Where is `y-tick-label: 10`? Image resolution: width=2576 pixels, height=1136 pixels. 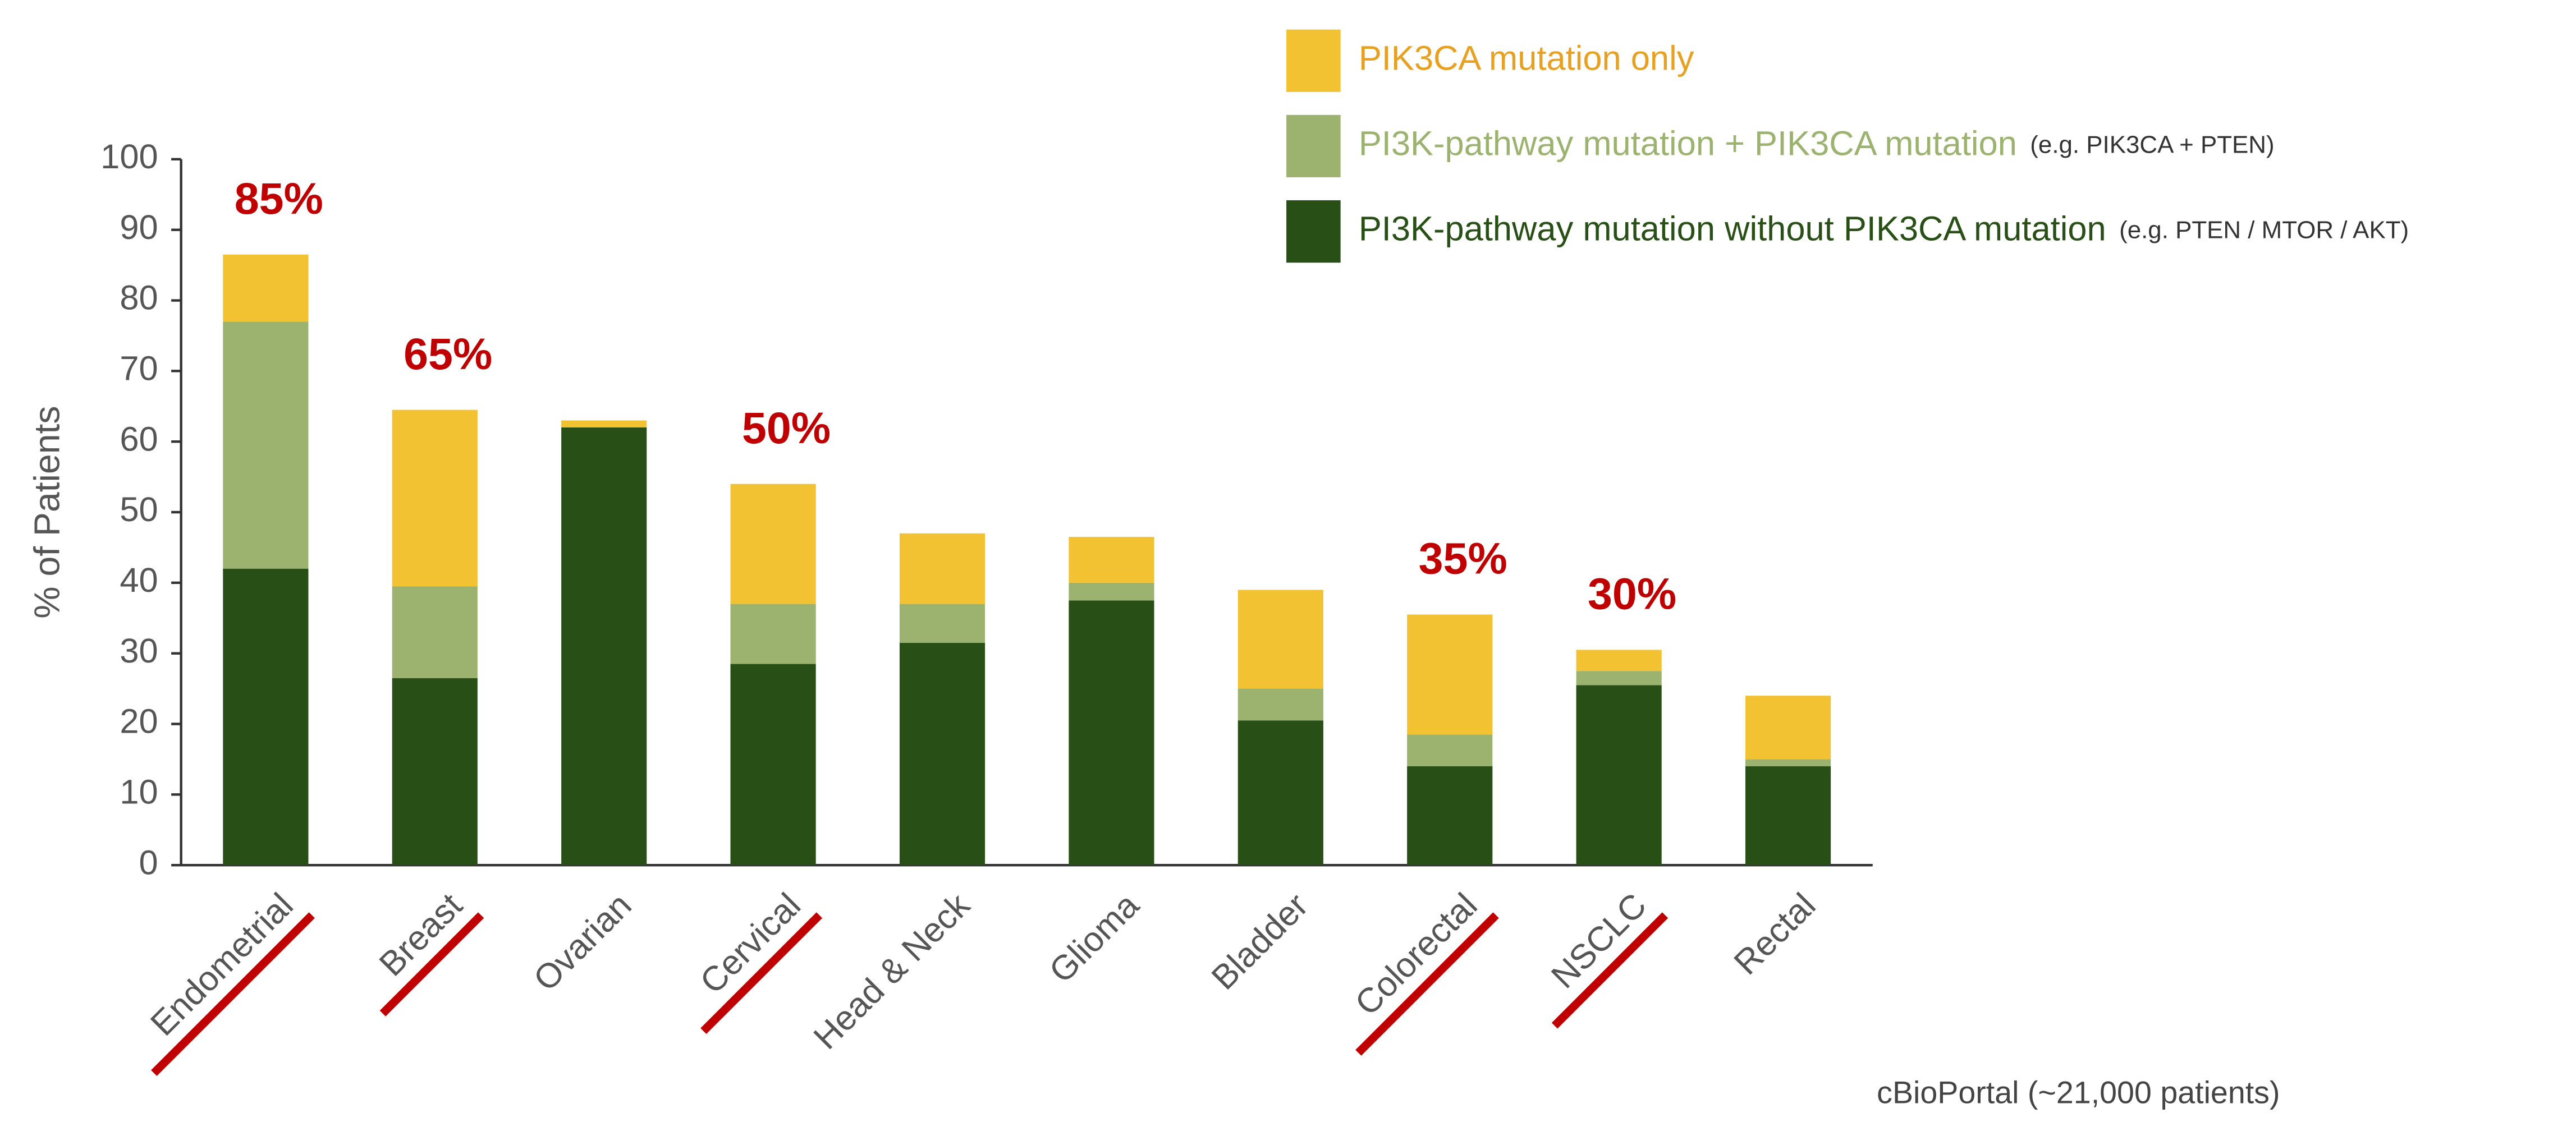
y-tick-label: 10 is located at coordinates (139, 792).